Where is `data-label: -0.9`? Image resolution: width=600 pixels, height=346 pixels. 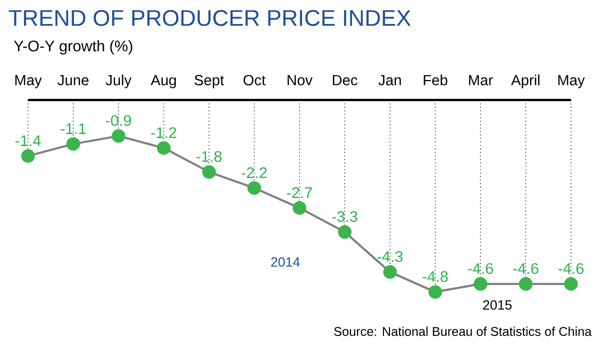 data-label: -0.9 is located at coordinates (118, 120).